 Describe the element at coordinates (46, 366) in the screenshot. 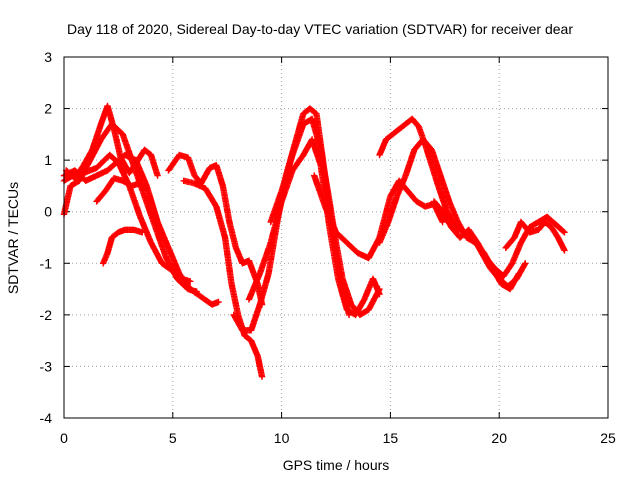

I see `y-tick-label: -3` at that location.